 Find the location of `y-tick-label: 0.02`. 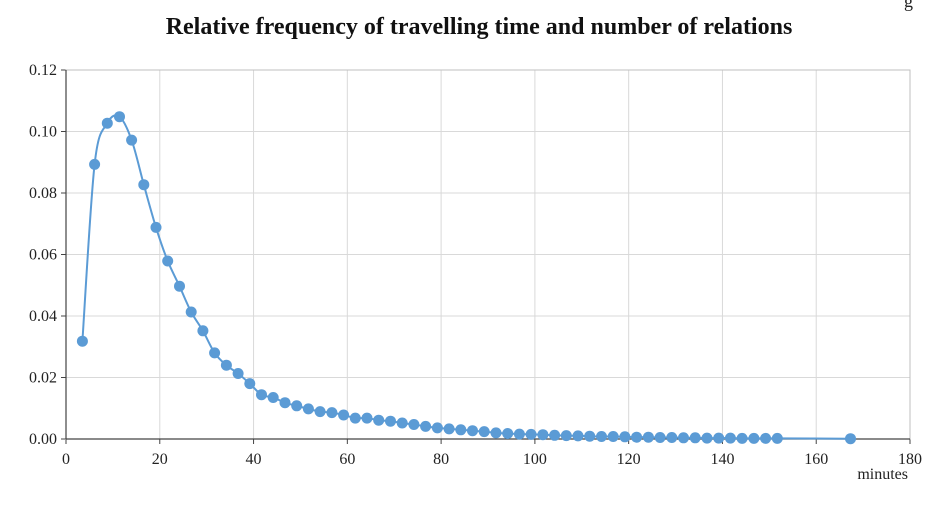

y-tick-label: 0.02 is located at coordinates (43, 378).